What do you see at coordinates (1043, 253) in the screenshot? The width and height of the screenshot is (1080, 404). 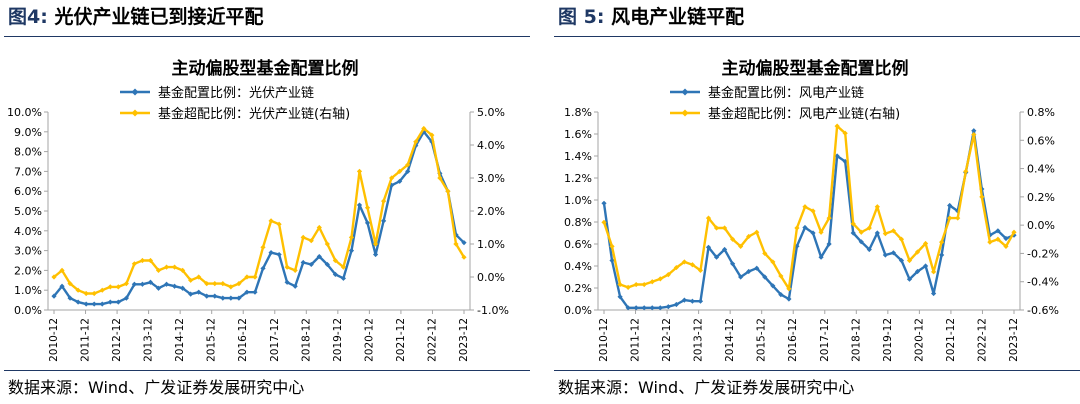 I see `y-right-tick-label: -0.2%` at bounding box center [1043, 253].